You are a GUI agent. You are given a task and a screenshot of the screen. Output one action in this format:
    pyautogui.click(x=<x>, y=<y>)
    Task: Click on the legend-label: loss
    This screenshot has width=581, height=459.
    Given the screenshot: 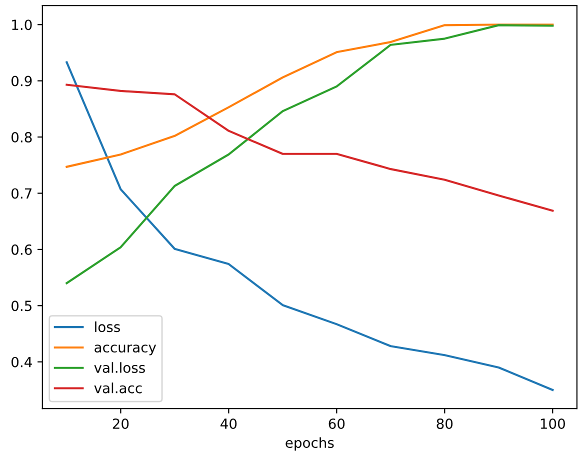 What is the action you would take?
    pyautogui.click(x=107, y=326)
    